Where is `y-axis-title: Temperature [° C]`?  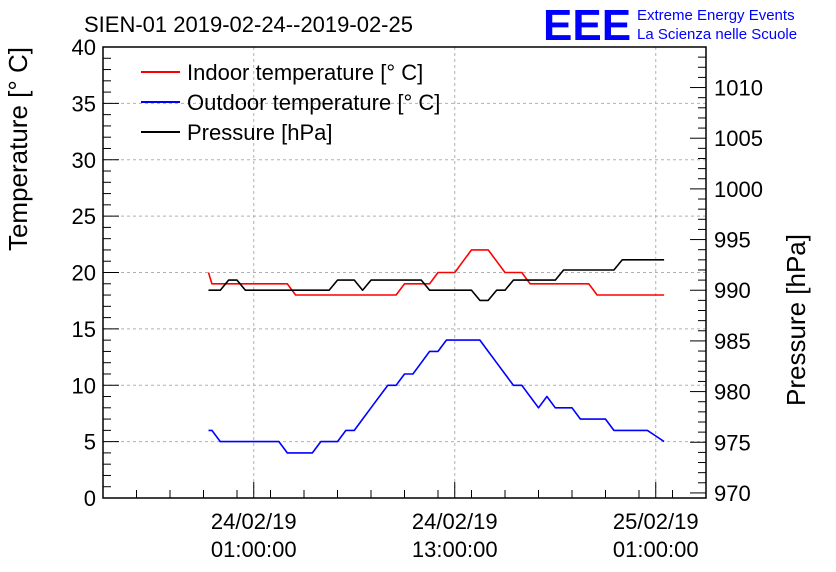
y-axis-title: Temperature [° C] is located at coordinates (18, 149).